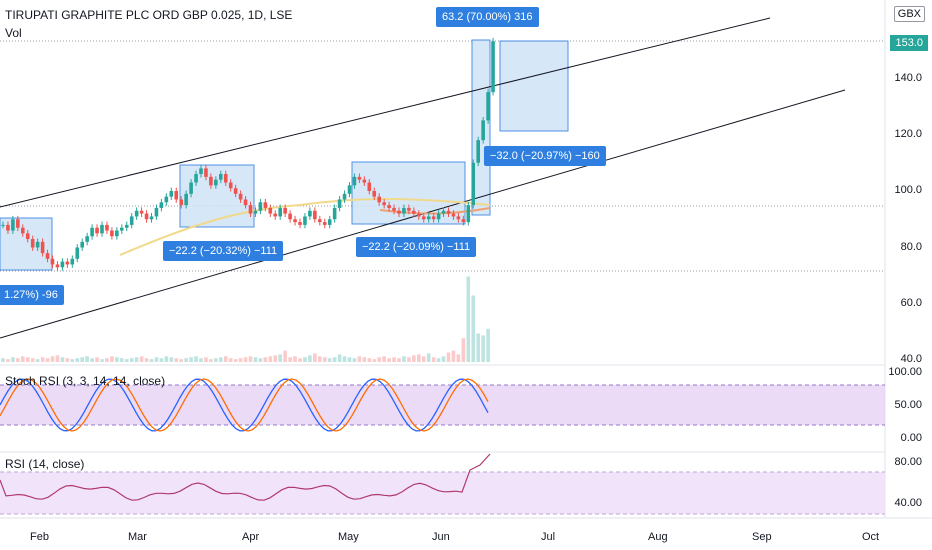 The image size is (932, 550). I want to click on rsi-line, so click(245, 477).